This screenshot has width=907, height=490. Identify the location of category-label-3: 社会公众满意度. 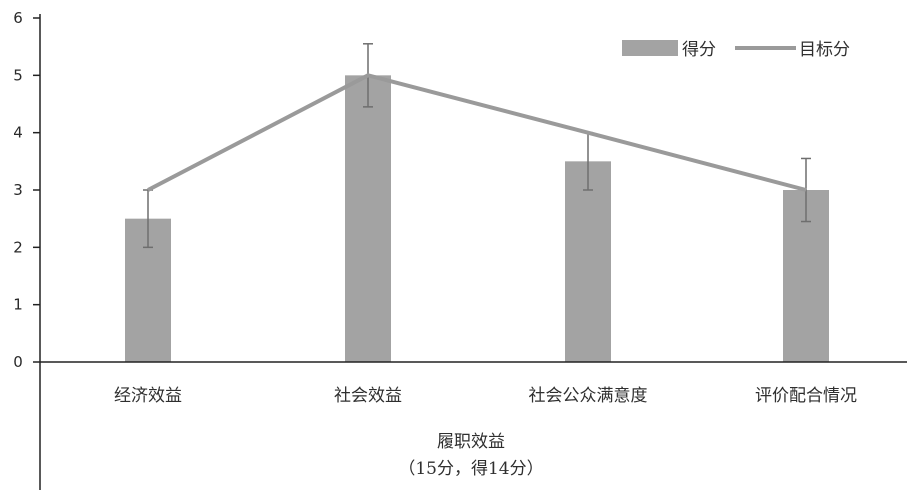
(588, 396).